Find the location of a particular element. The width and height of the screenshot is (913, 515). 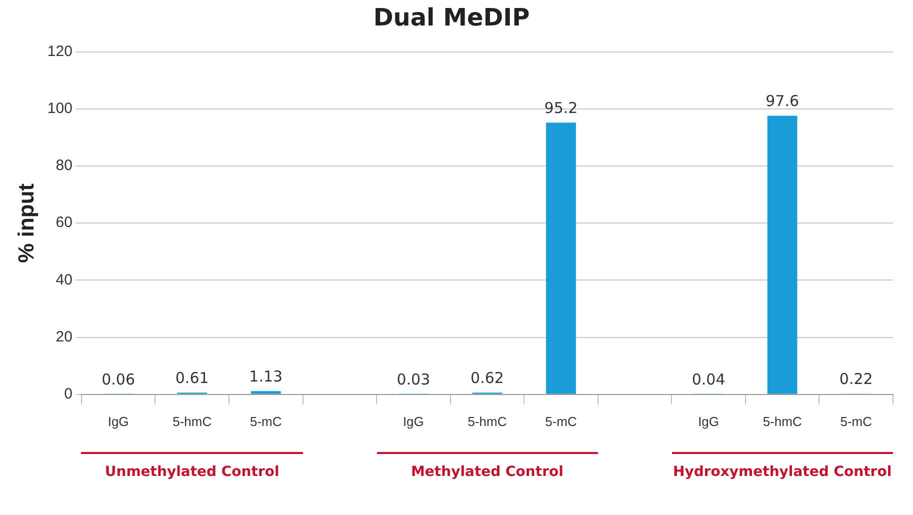

data-label: 95.2 is located at coordinates (561, 107).